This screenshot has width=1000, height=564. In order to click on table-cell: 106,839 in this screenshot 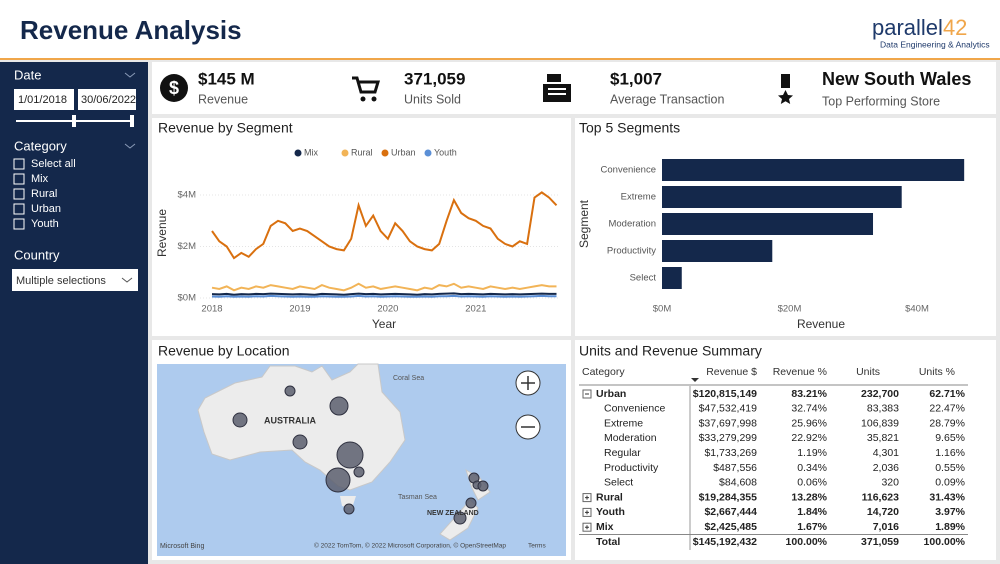, I will do `click(880, 423)`.